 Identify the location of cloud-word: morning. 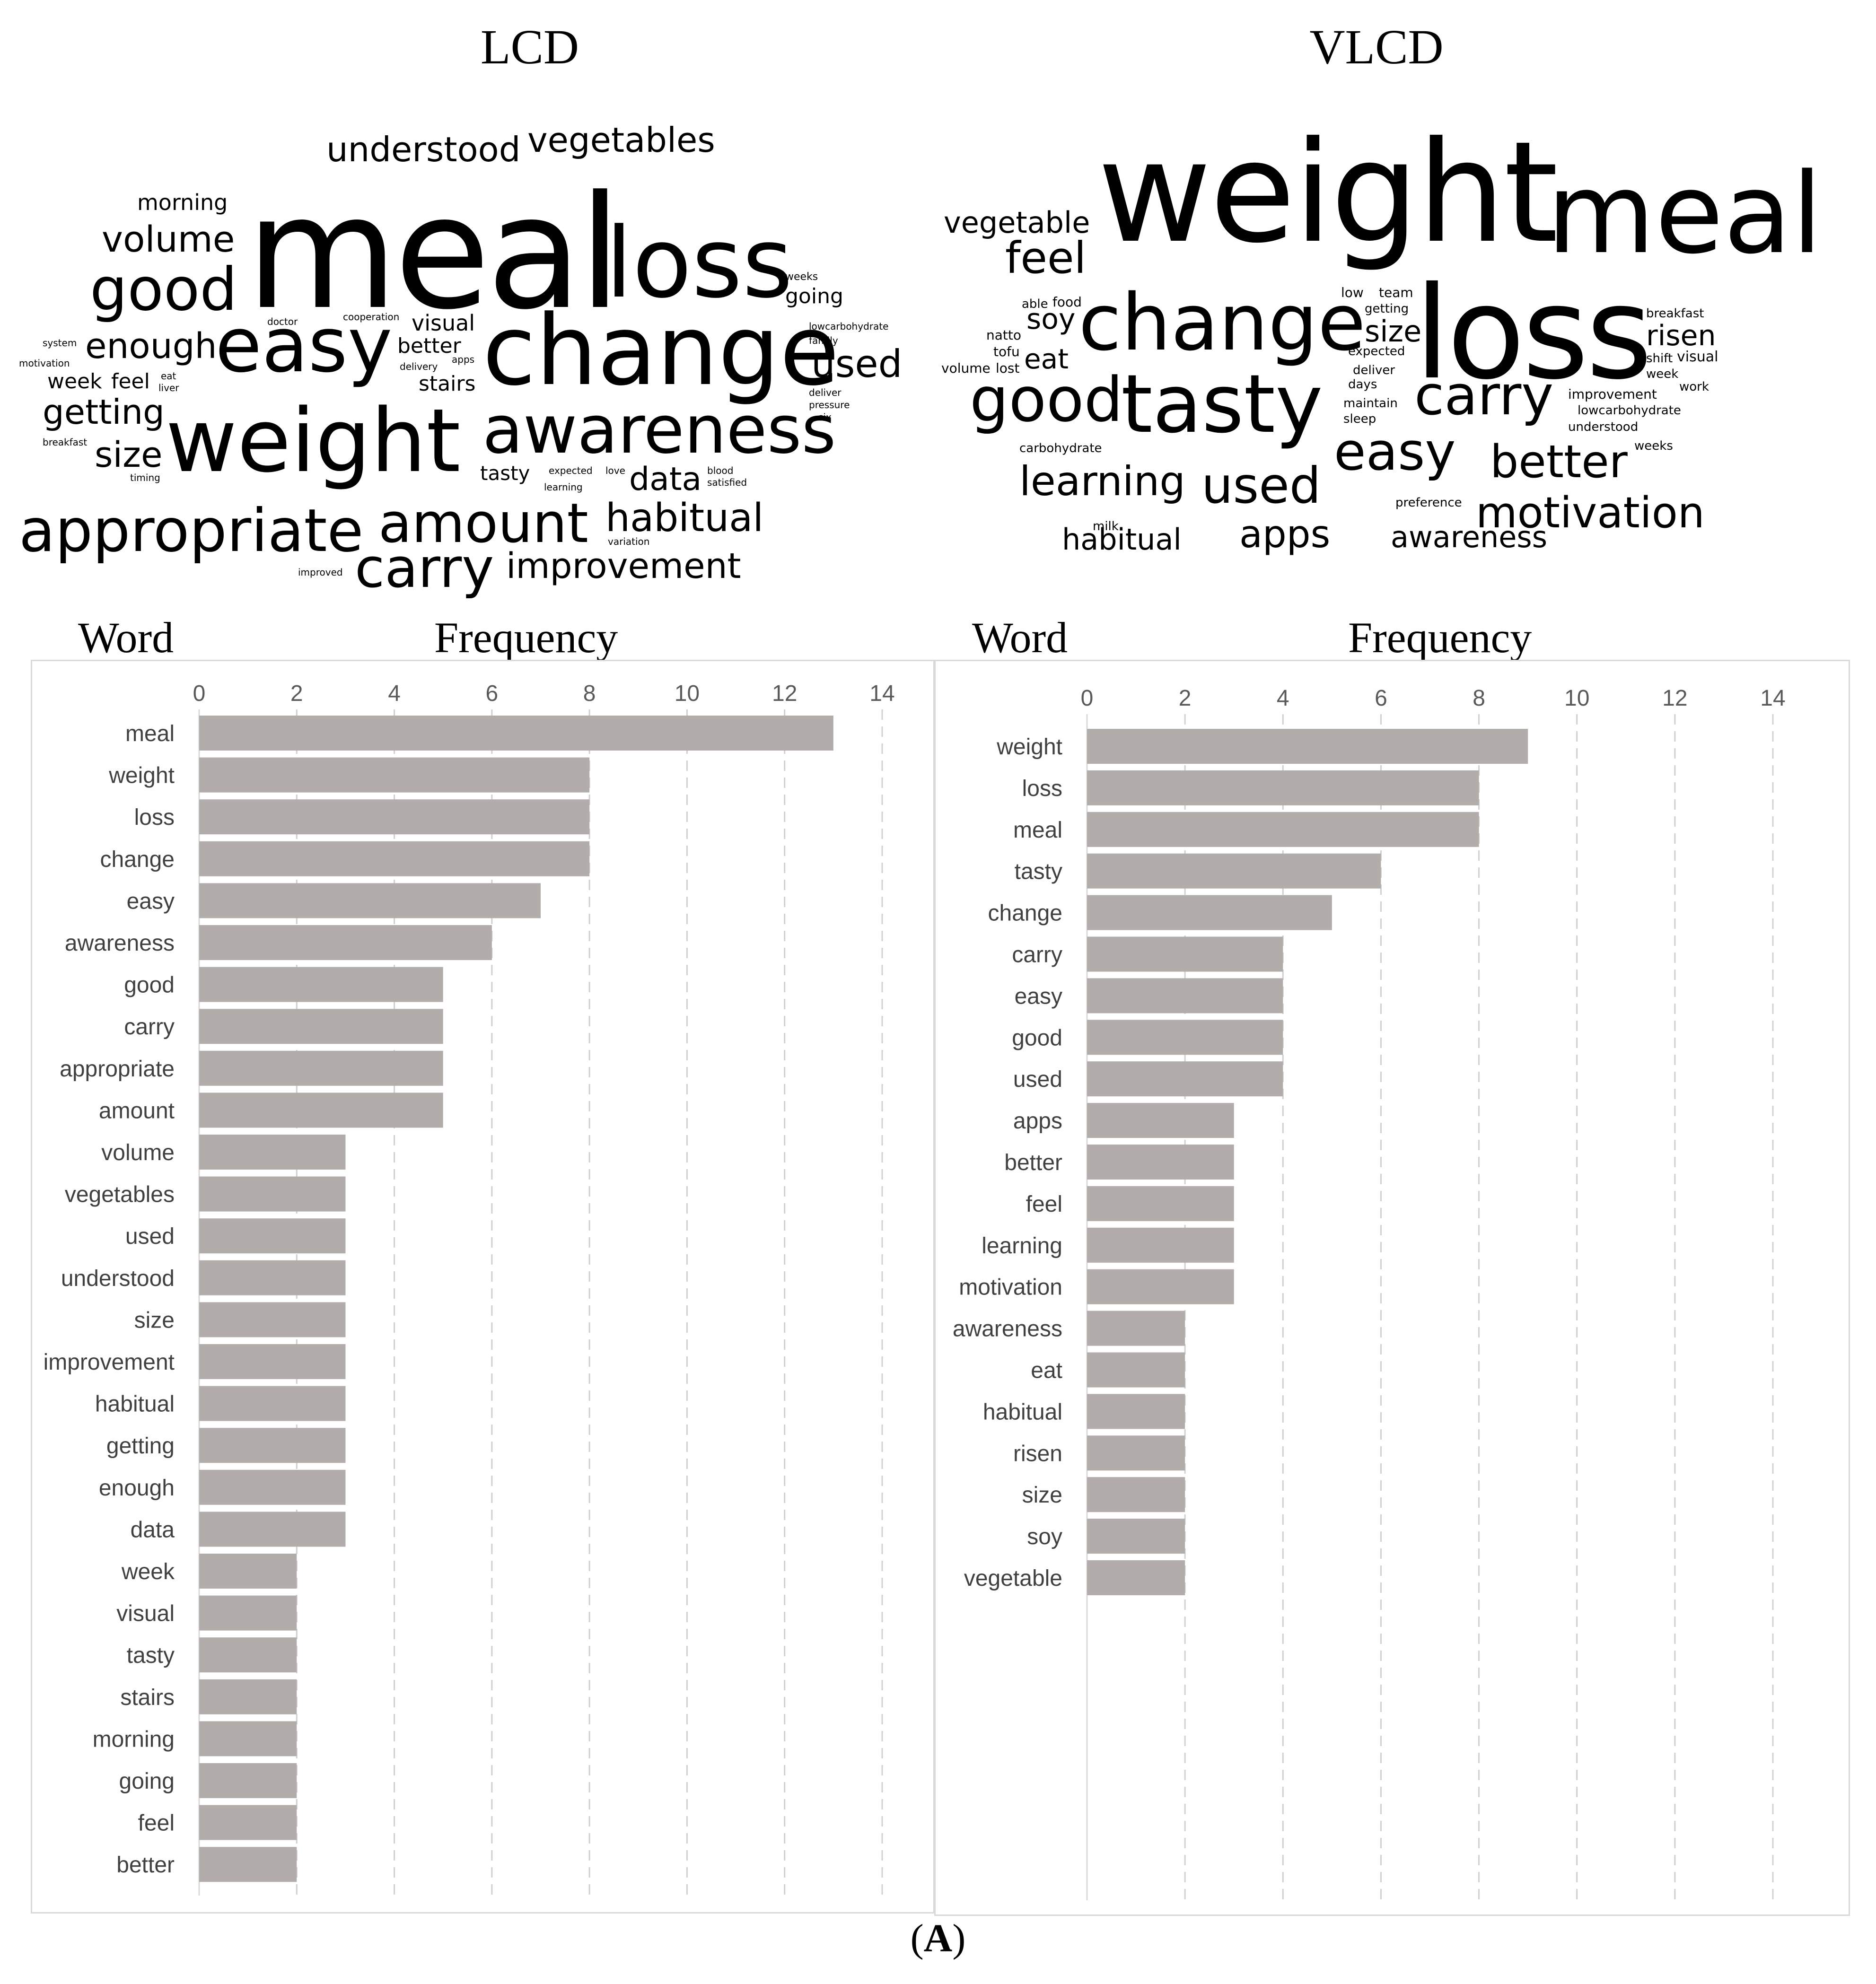
(182, 202).